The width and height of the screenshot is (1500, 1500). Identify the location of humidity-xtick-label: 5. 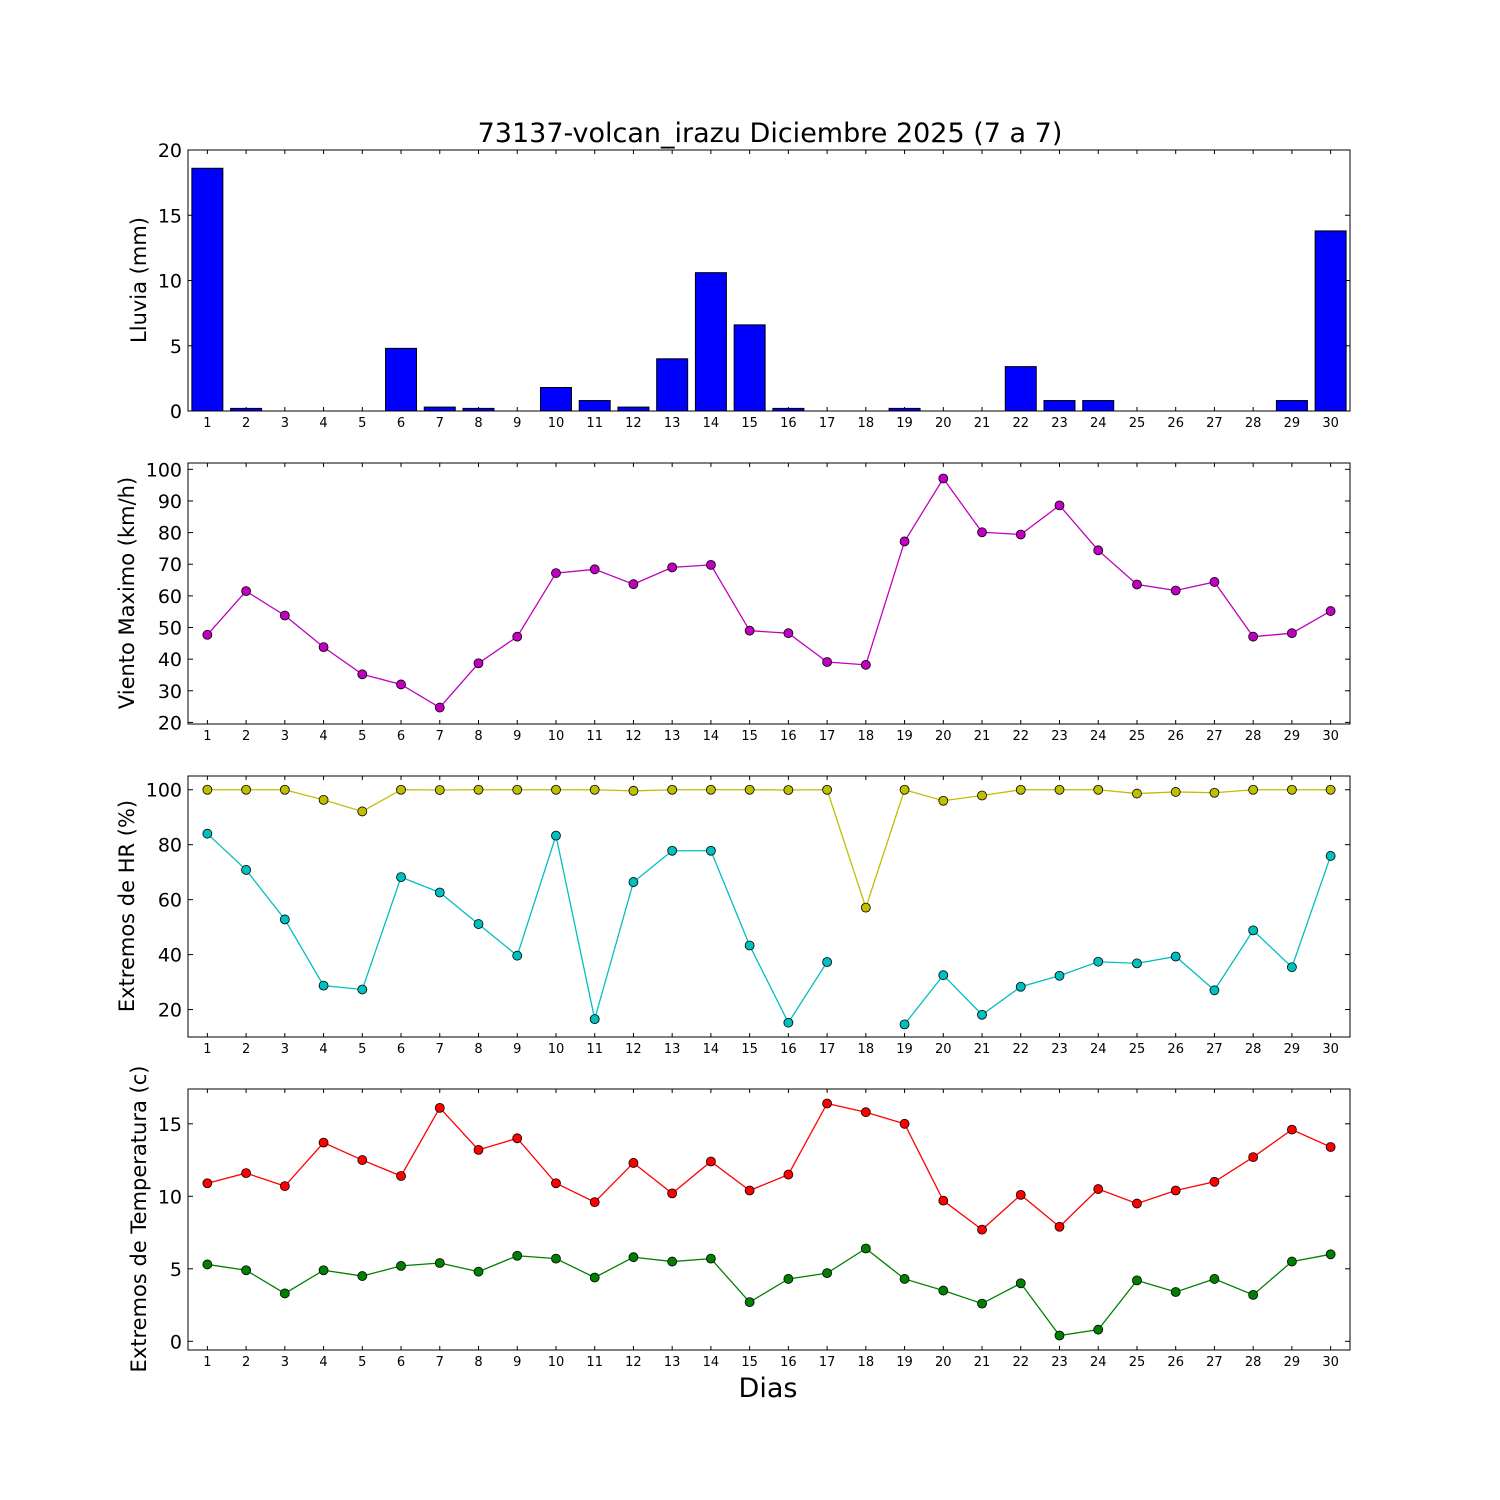
(362, 1049).